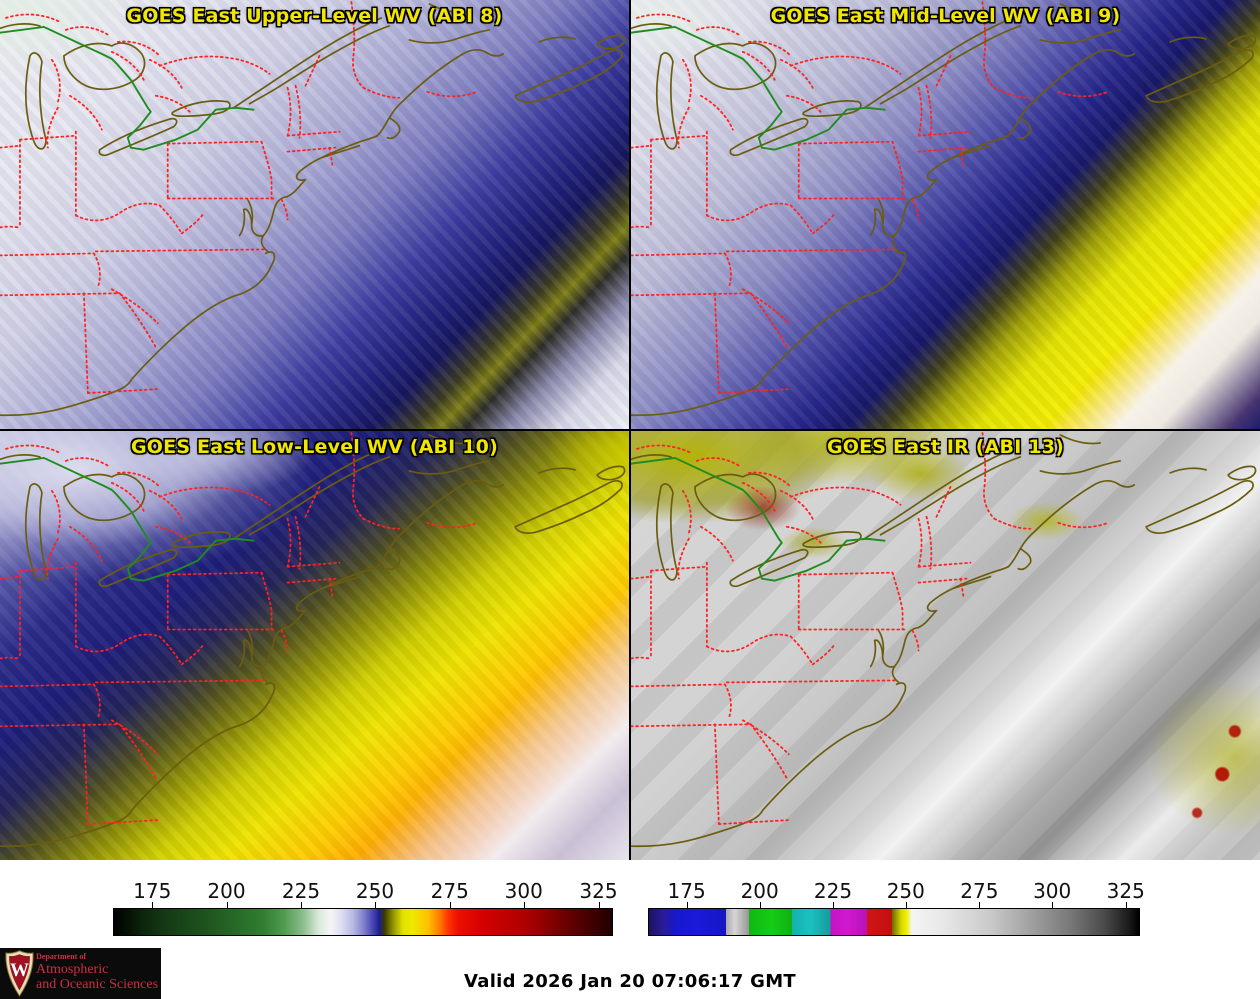 This screenshot has height=999, width=1260. I want to click on ir-colorbar-gradient, so click(894, 922).